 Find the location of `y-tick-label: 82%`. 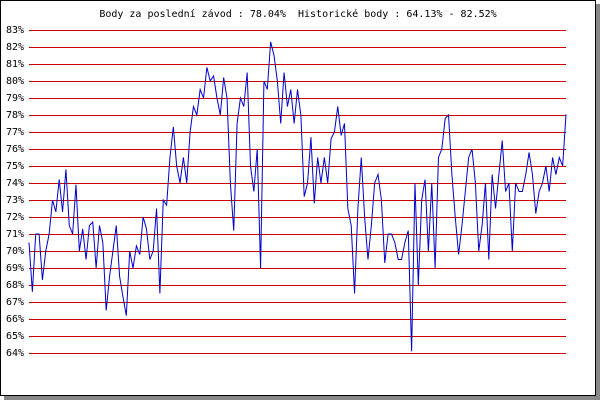

y-tick-label: 82% is located at coordinates (15, 47).